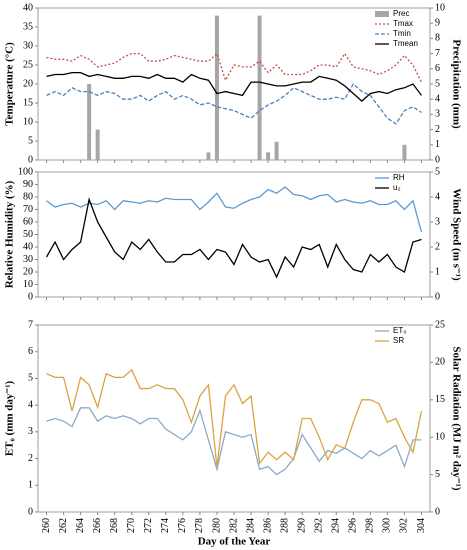 The width and height of the screenshot is (467, 550). Describe the element at coordinates (28, 26) in the screenshot. I see `y-tick-label: 35` at that location.